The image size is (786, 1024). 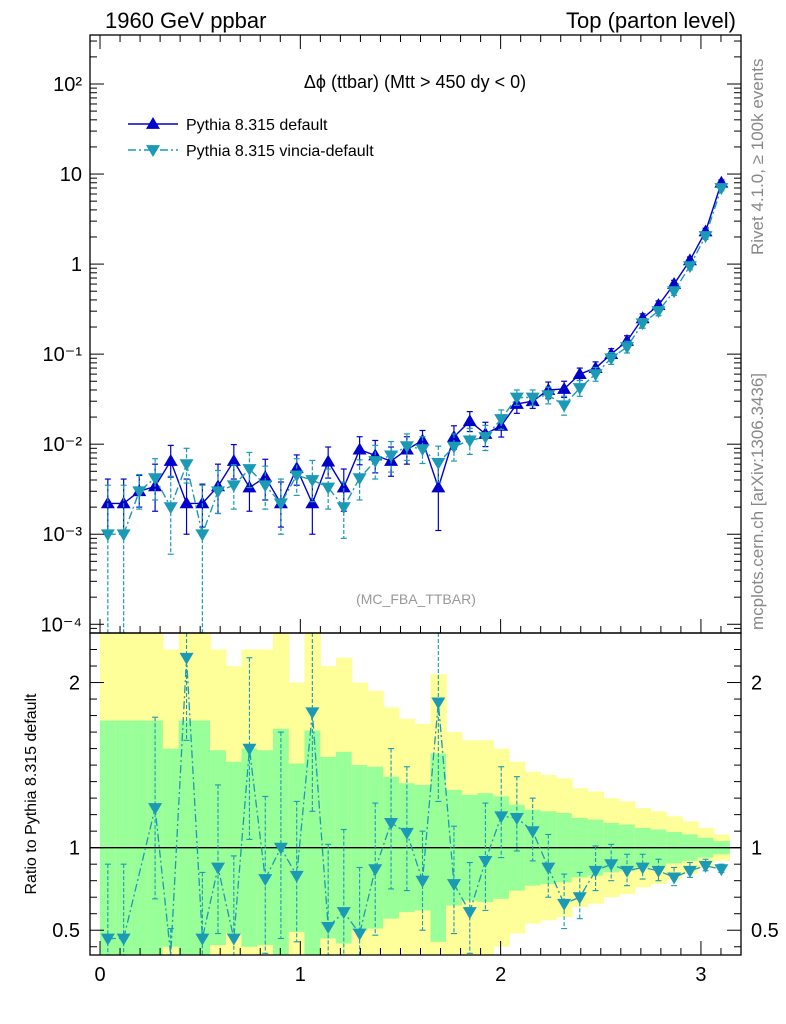 I want to click on x-tick-label: 2, so click(x=500, y=975).